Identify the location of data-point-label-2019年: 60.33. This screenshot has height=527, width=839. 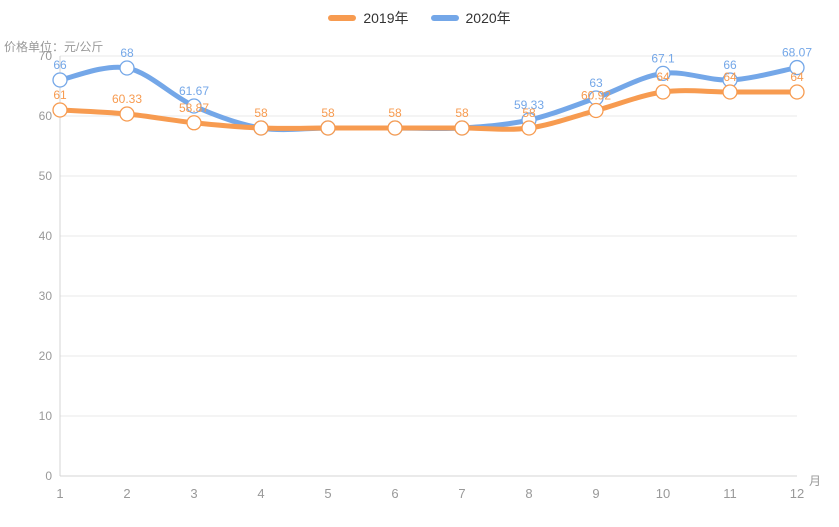
(127, 99).